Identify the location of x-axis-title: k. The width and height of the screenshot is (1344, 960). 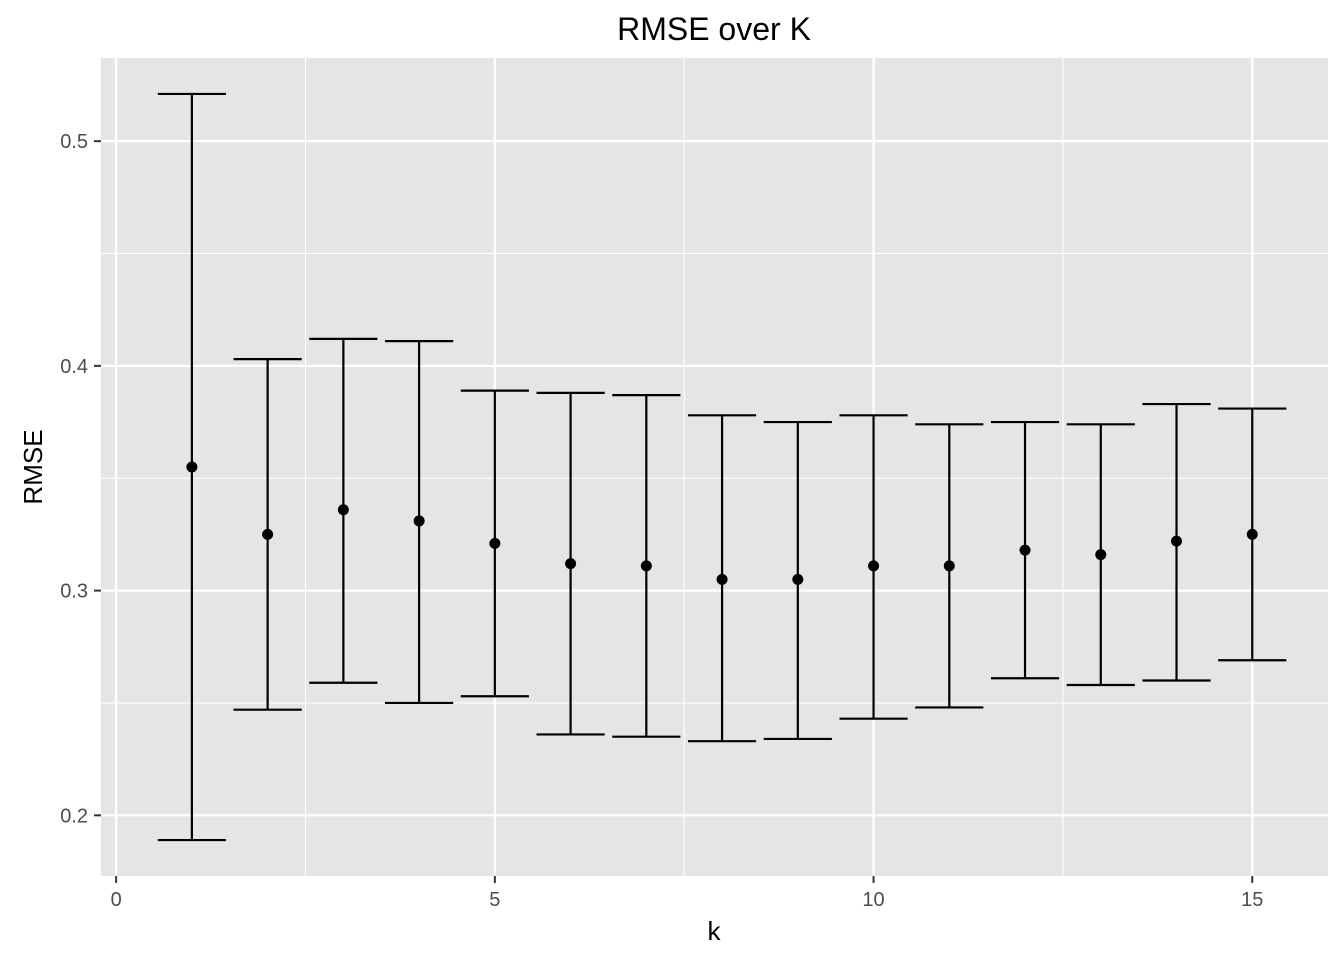
(715, 931).